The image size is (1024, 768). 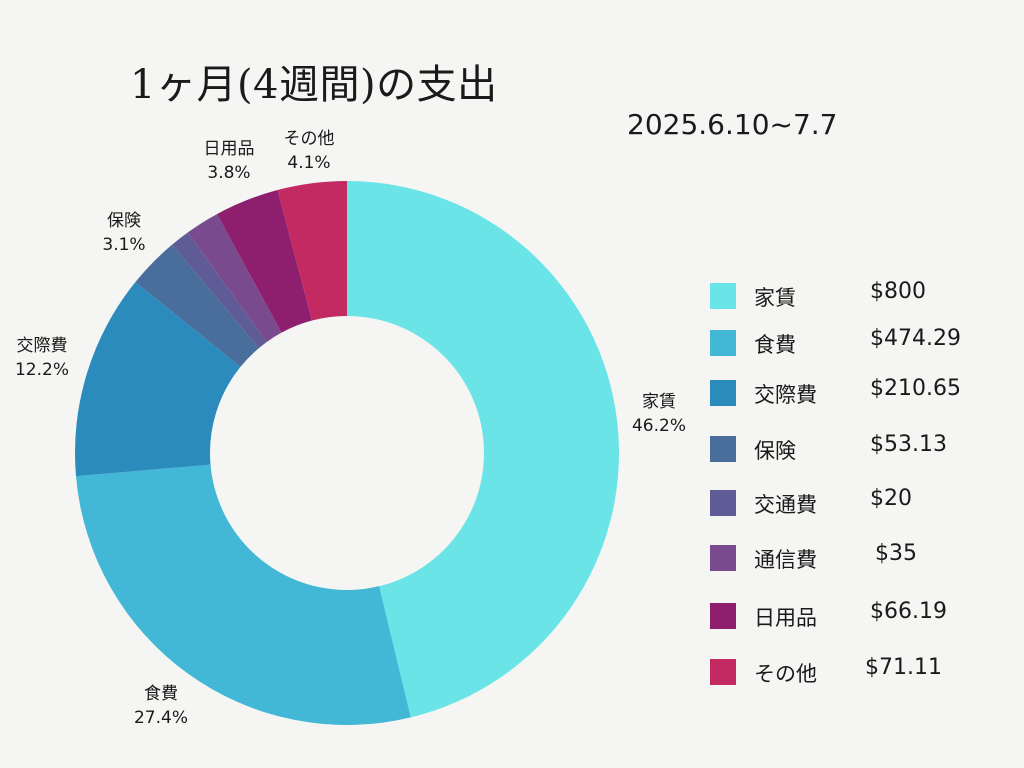 What do you see at coordinates (309, 139) in the screenshot?
I see `slice-label-name: その他` at bounding box center [309, 139].